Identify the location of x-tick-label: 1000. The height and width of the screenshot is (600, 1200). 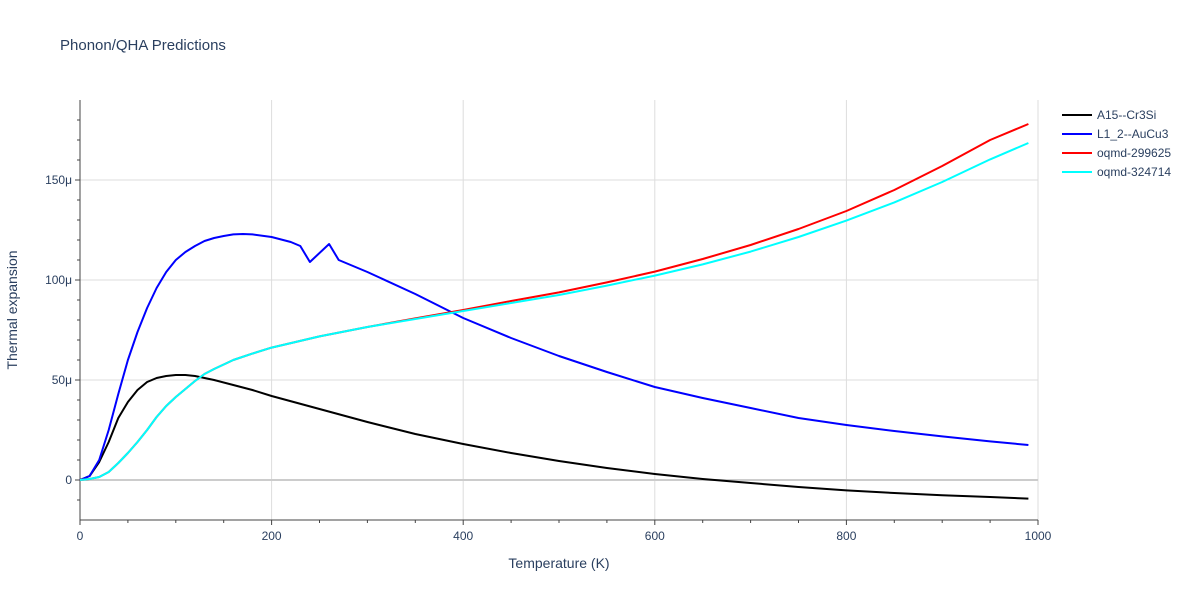
(1038, 536).